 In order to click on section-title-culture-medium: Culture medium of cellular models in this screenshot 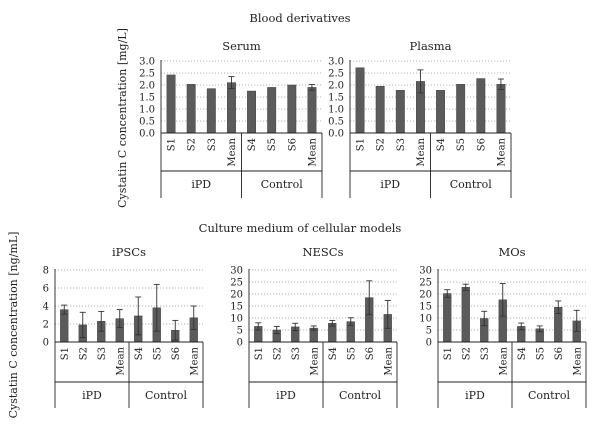, I will do `click(300, 228)`.